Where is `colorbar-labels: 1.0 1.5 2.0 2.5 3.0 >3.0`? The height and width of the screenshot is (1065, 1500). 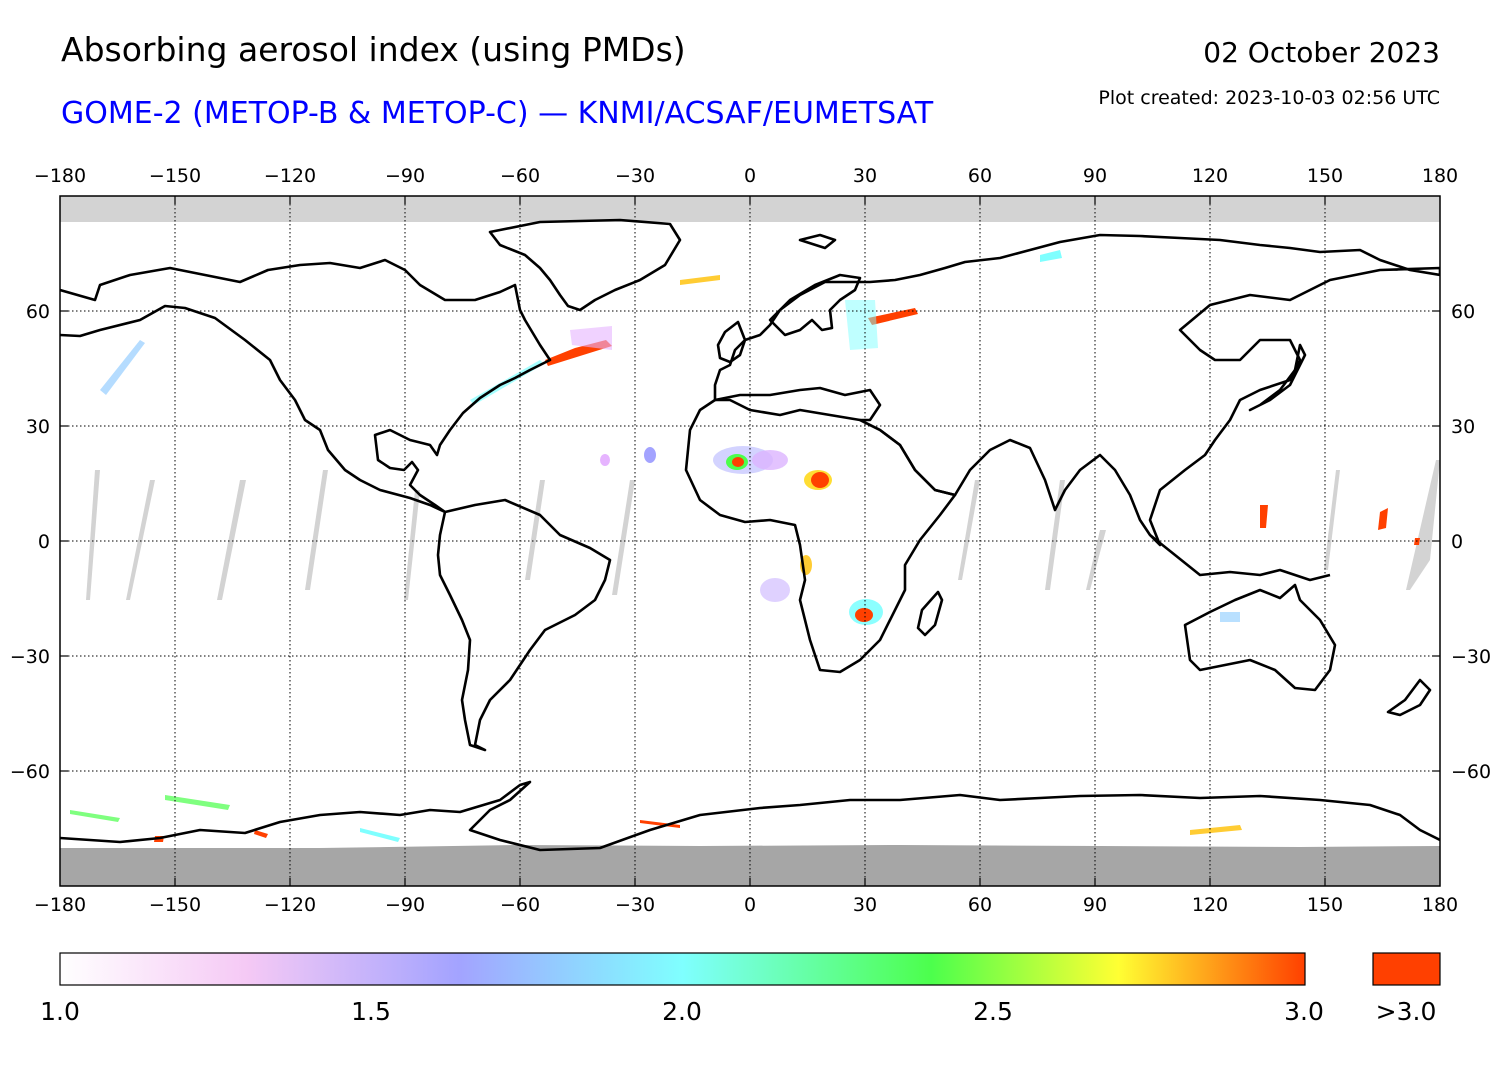 colorbar-labels: 1.0 1.5 2.0 2.5 3.0 >3.0 is located at coordinates (738, 1011).